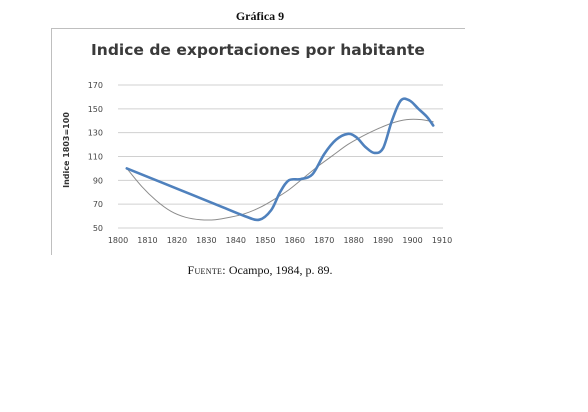  I want to click on y-axis-label: Indice 1803=100, so click(66, 150).